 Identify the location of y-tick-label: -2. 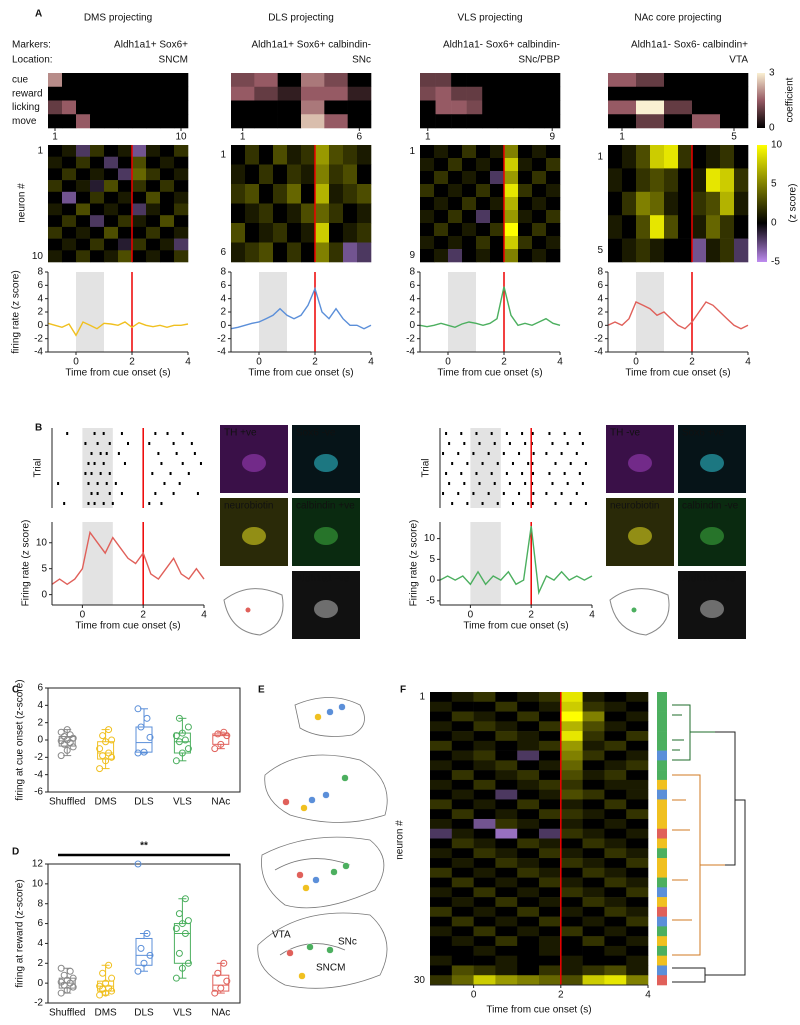
(38, 338).